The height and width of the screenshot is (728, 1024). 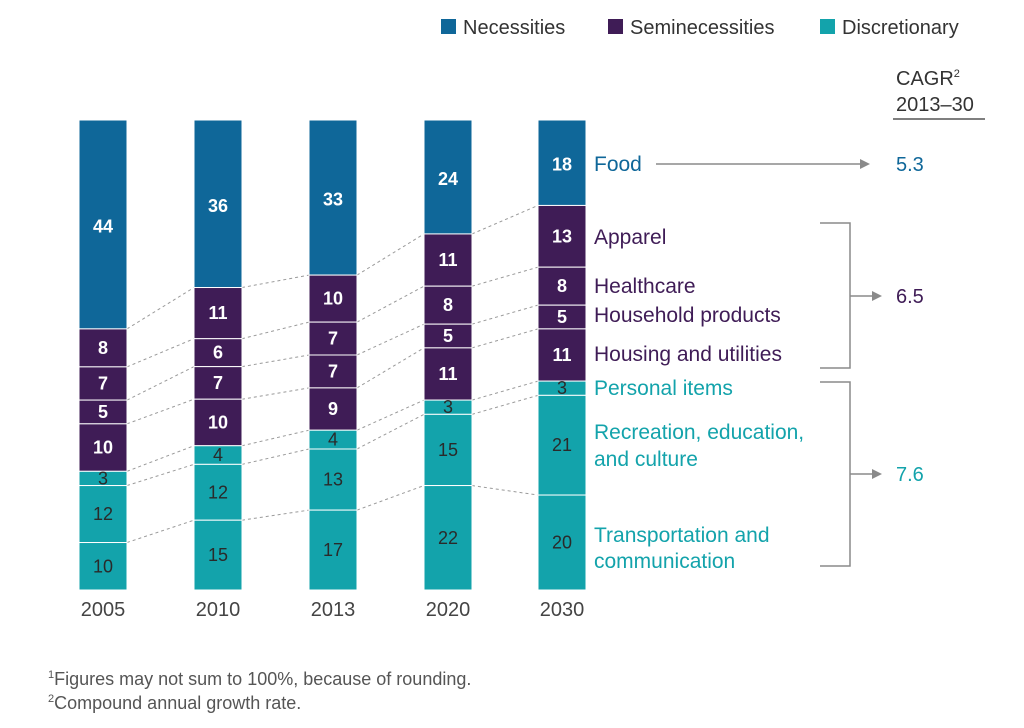 I want to click on bar-segment-recreation-education-and-culture-2005, so click(x=103, y=514).